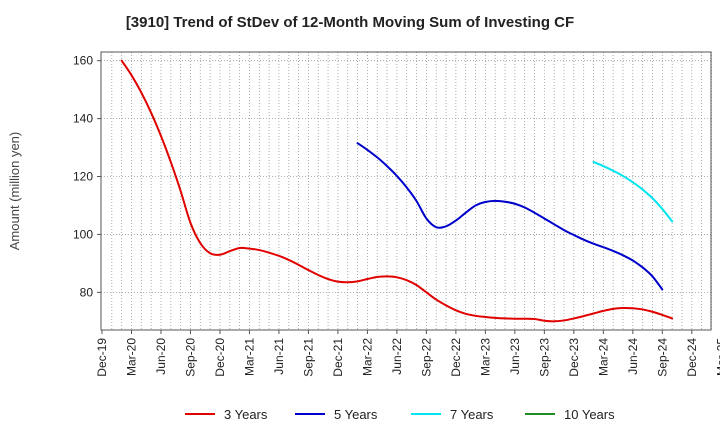 The height and width of the screenshot is (440, 720). I want to click on x-tick-label: Dec-20, so click(220, 357).